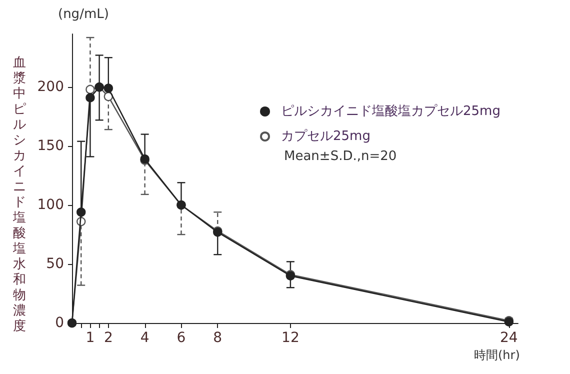  Describe the element at coordinates (217, 338) in the screenshot. I see `x-tick-label: 8` at that location.